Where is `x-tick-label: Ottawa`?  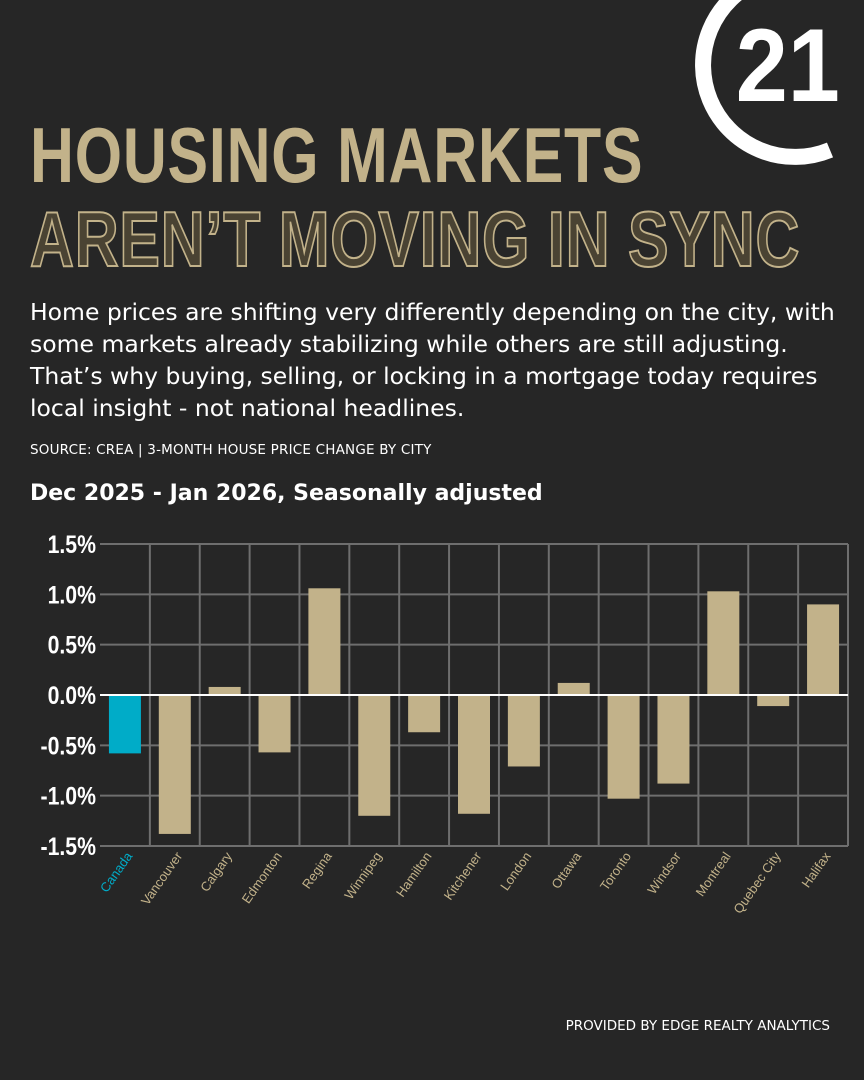
x-tick-label: Ottawa is located at coordinates (566, 869).